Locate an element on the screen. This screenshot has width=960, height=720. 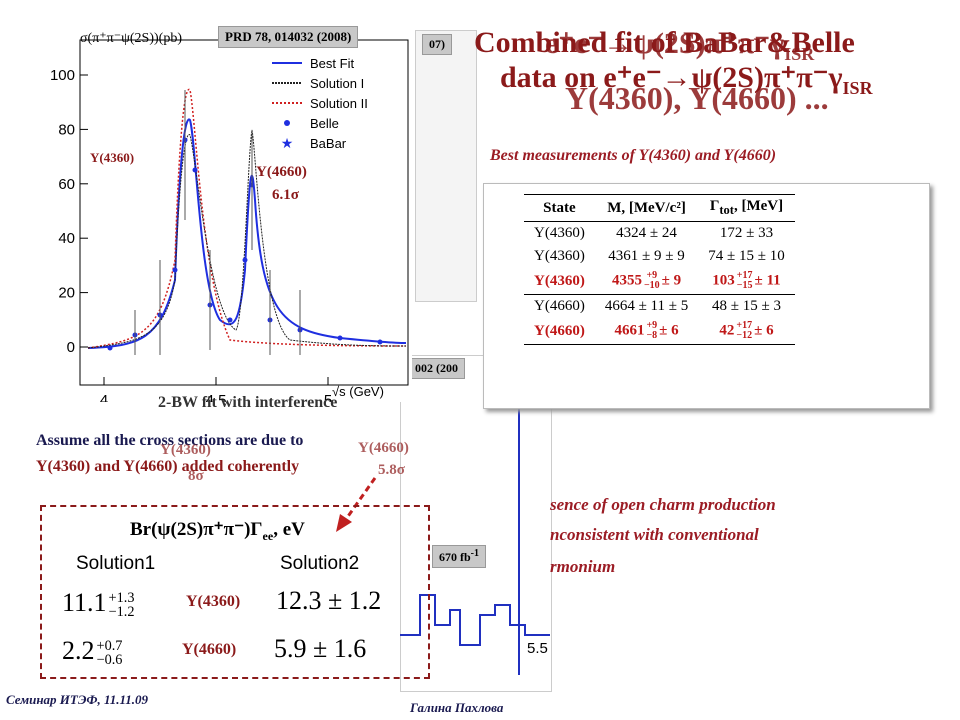
x-tick-label: 5 is located at coordinates (328, 397).